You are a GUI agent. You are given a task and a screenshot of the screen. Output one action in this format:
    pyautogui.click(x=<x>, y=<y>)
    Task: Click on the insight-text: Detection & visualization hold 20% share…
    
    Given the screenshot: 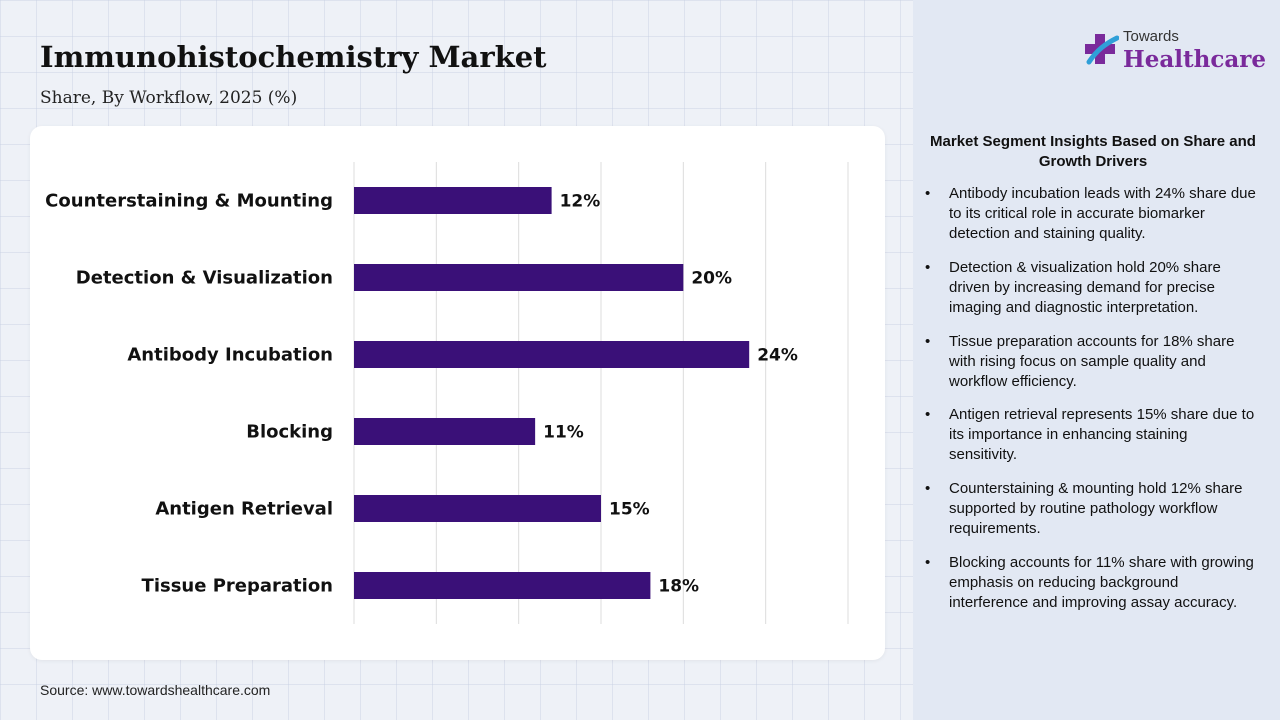 What is the action you would take?
    pyautogui.click(x=1085, y=287)
    